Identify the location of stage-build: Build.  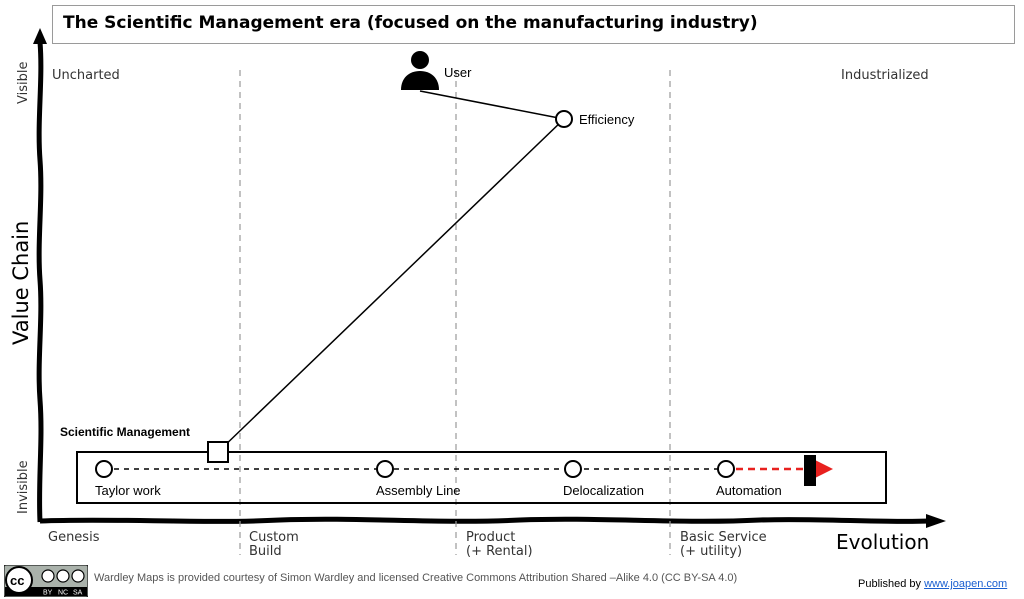
(265, 551).